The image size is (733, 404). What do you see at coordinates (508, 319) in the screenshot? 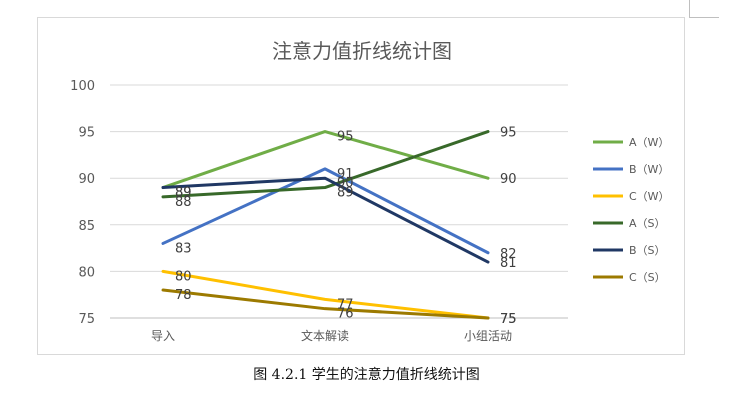
I see `data-label: 75` at bounding box center [508, 319].